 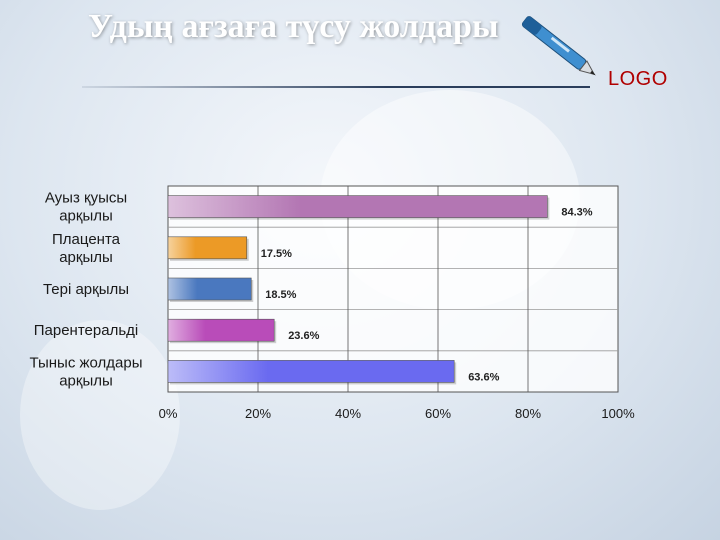 What do you see at coordinates (280, 295) in the screenshot?
I see `data-label: 18.5%` at bounding box center [280, 295].